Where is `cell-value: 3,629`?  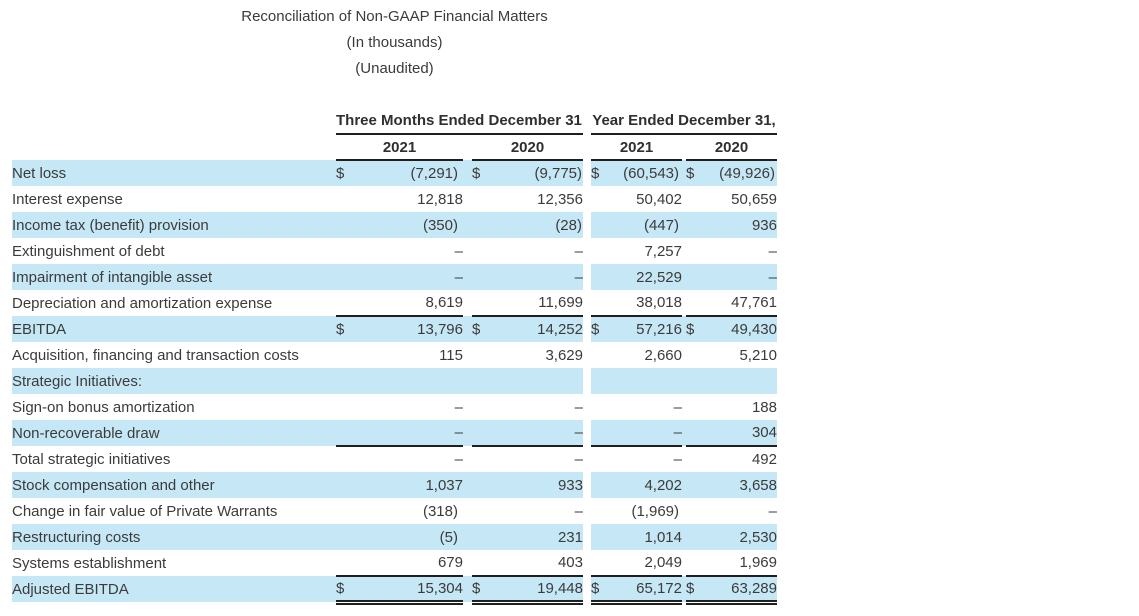 cell-value: 3,629 is located at coordinates (564, 355).